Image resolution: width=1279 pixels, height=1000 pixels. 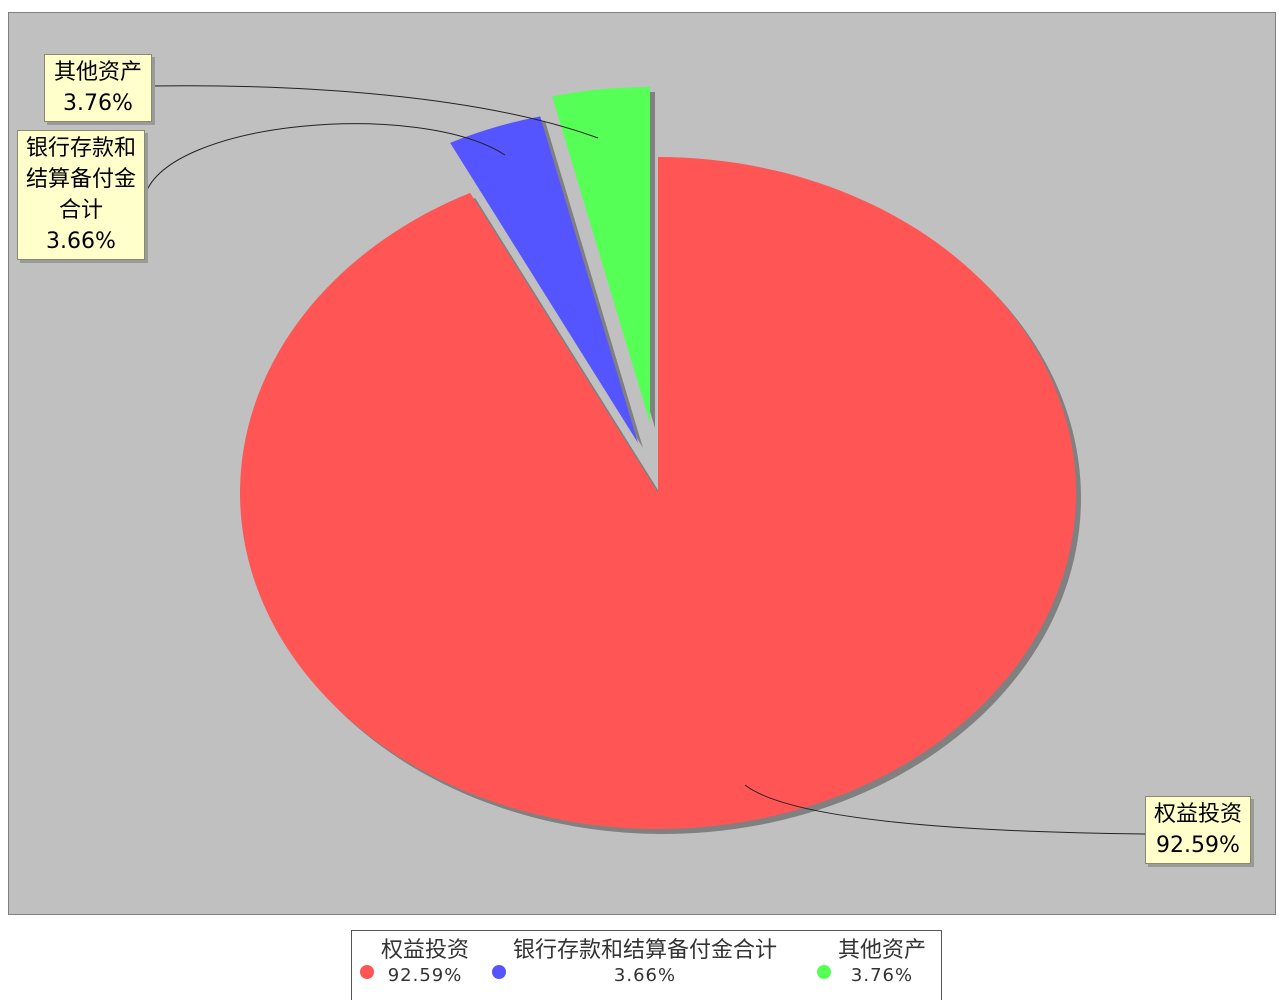 I want to click on callout-label: 其他资产 3.76%, so click(x=98, y=88).